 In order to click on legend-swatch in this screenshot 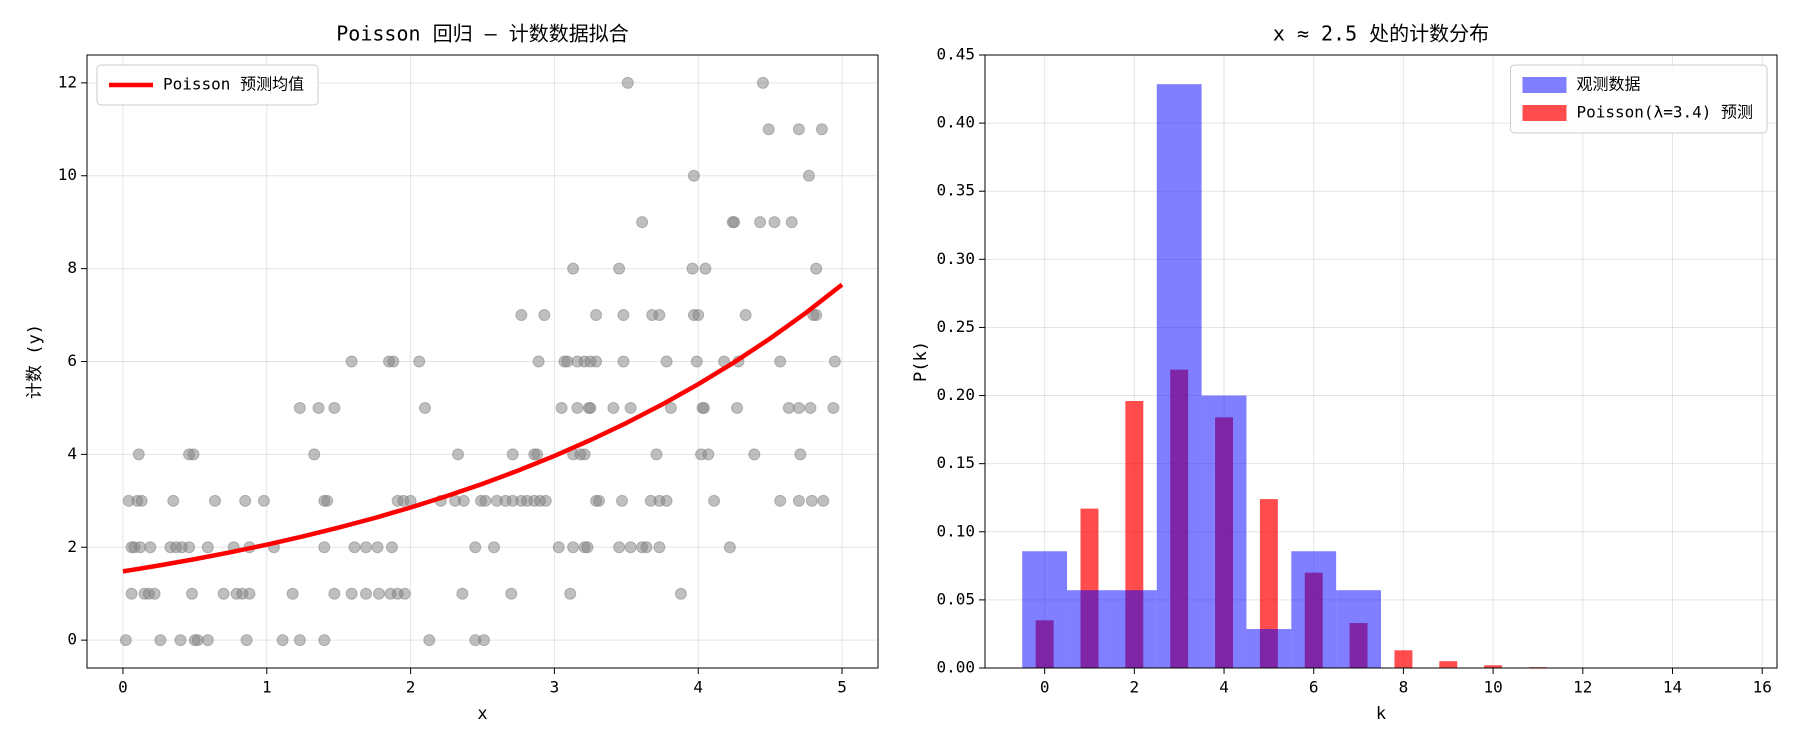, I will do `click(1544, 85)`.